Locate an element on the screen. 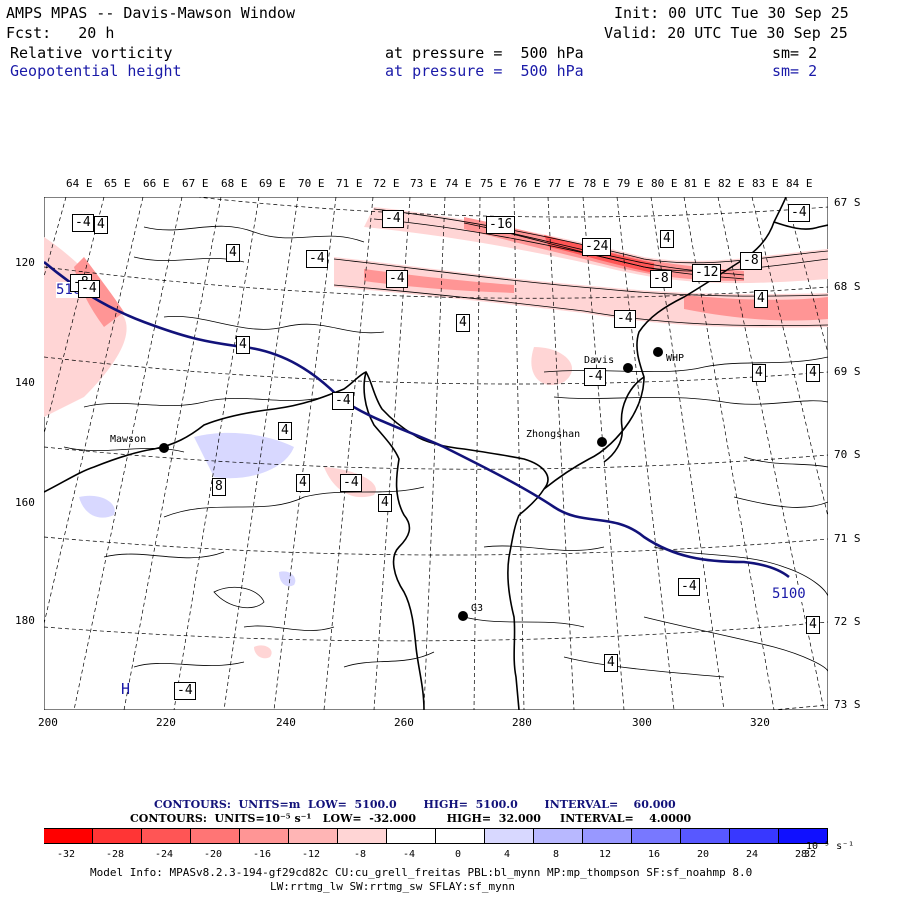  colorbar-tick: 24 is located at coordinates (752, 854).